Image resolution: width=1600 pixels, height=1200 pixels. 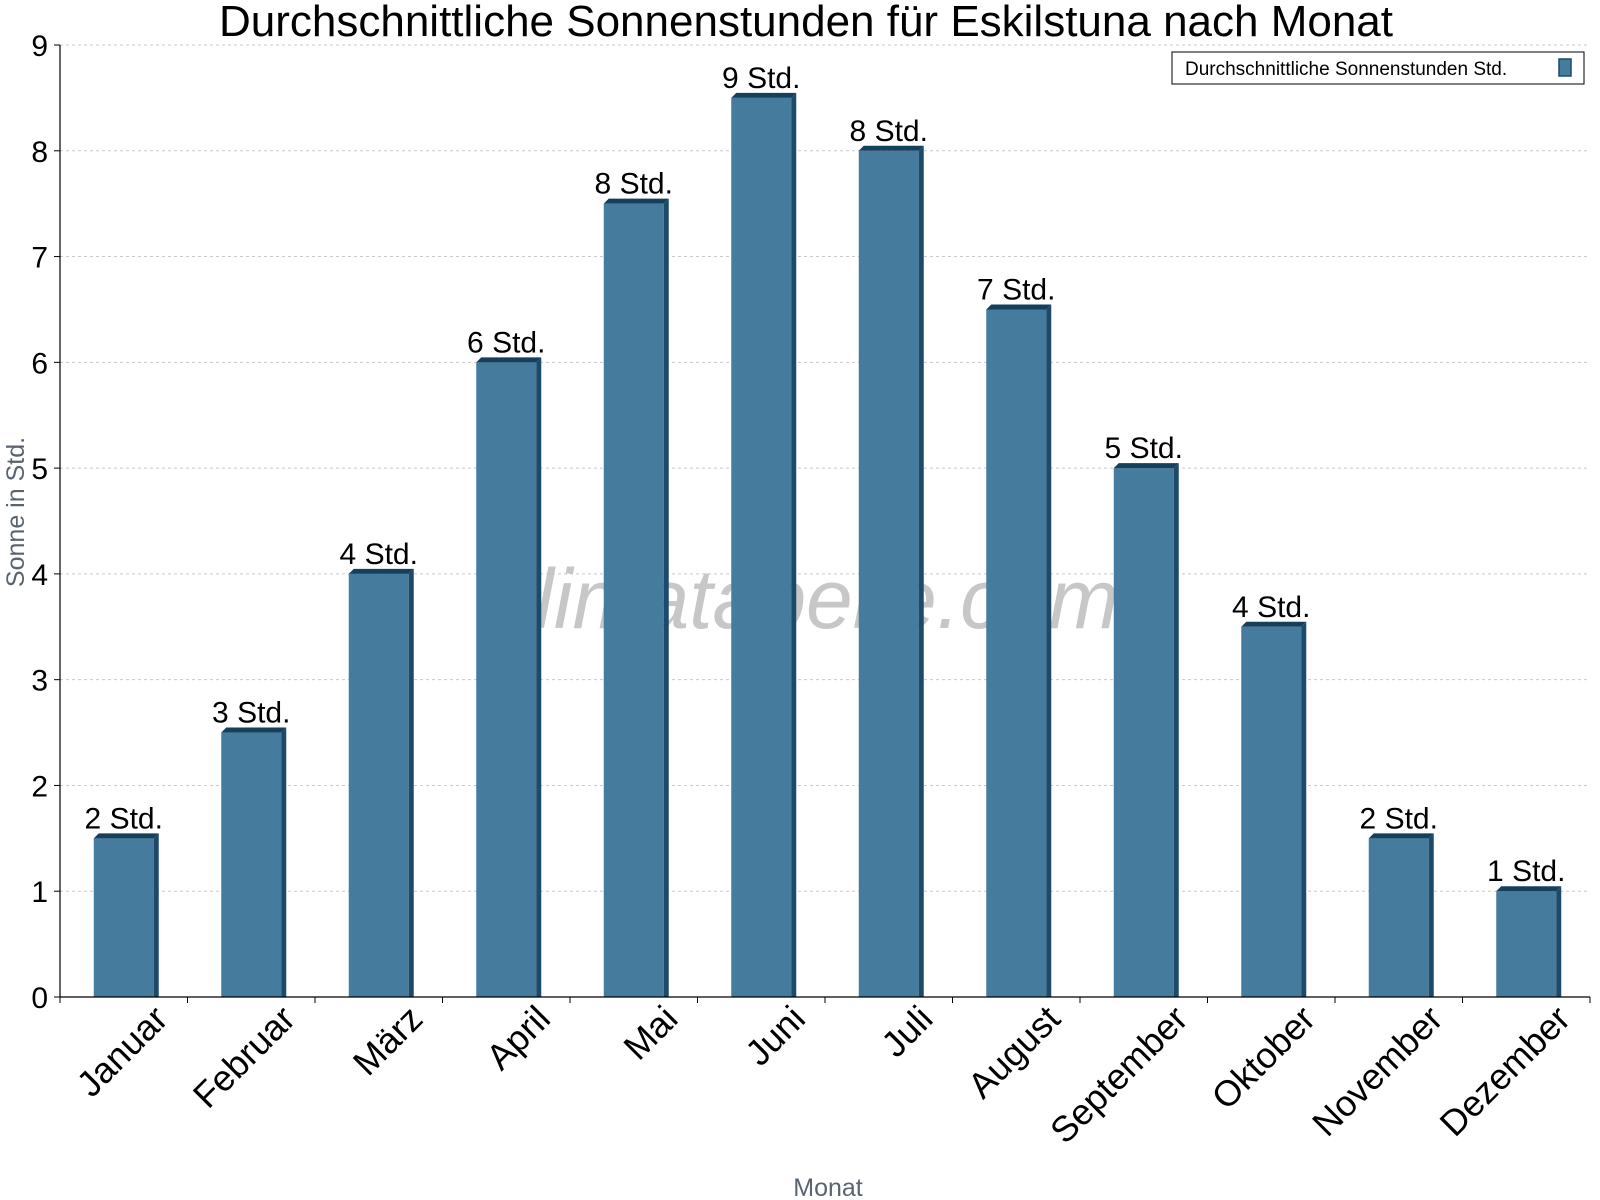 What do you see at coordinates (39, 681) in the screenshot?
I see `y-tick-label: 3` at bounding box center [39, 681].